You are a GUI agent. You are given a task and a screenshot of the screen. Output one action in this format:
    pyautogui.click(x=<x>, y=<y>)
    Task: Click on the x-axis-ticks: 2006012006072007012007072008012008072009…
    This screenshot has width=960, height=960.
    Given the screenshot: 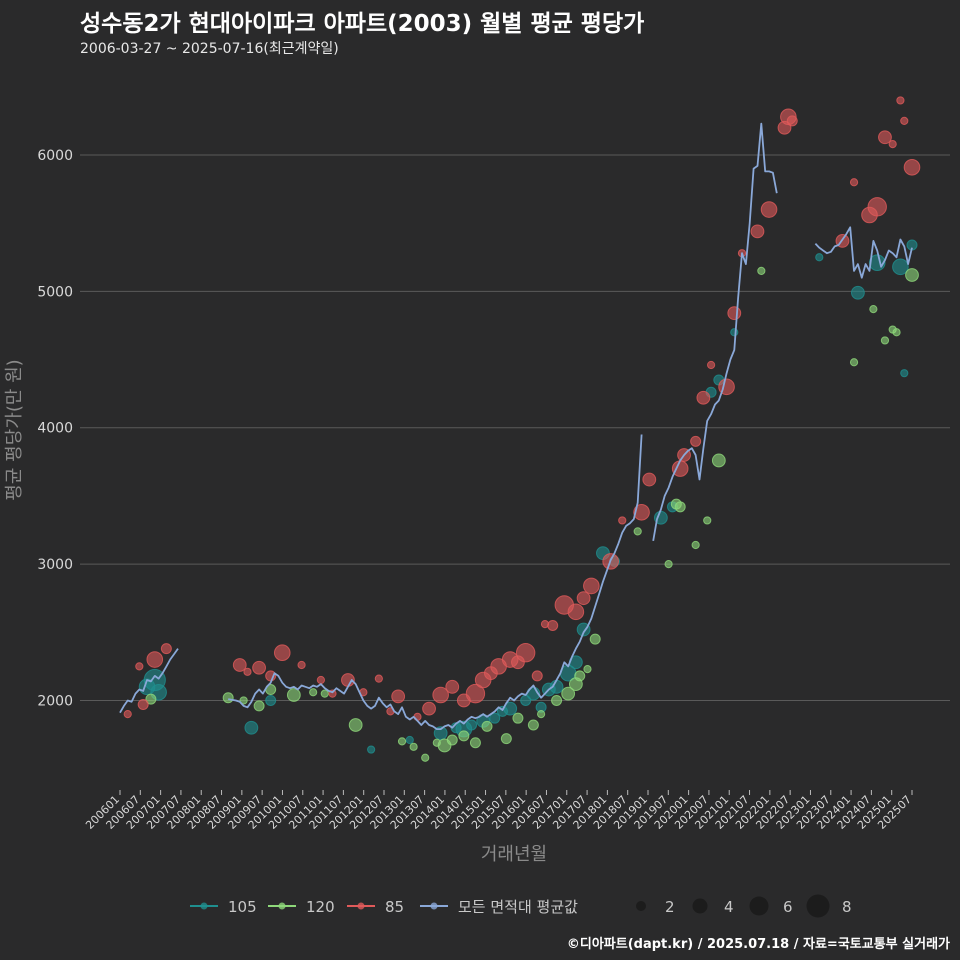 What is the action you would take?
    pyautogui.click(x=498, y=811)
    